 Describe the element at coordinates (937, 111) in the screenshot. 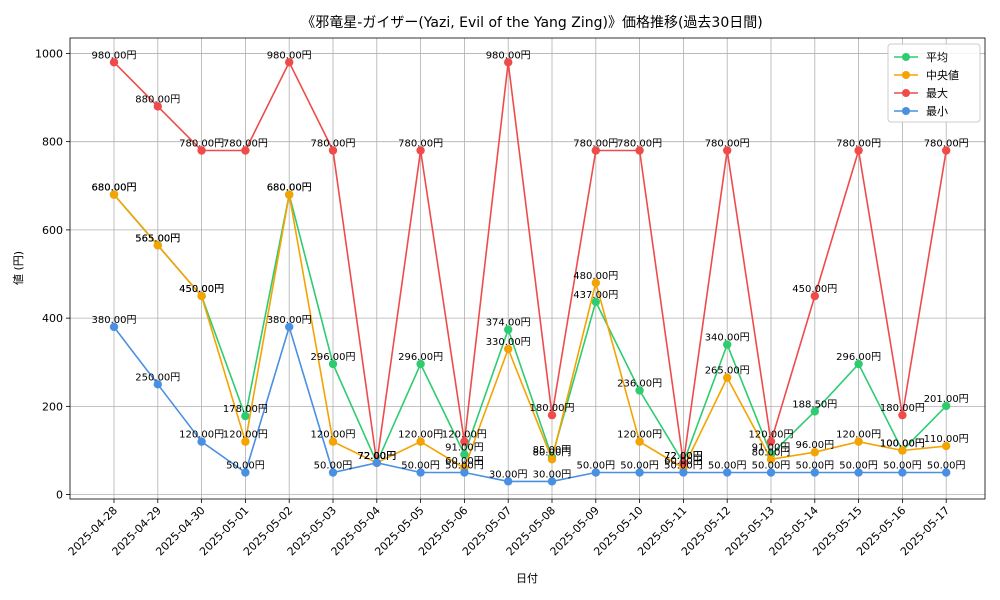

I see `legend-label: 最小` at that location.